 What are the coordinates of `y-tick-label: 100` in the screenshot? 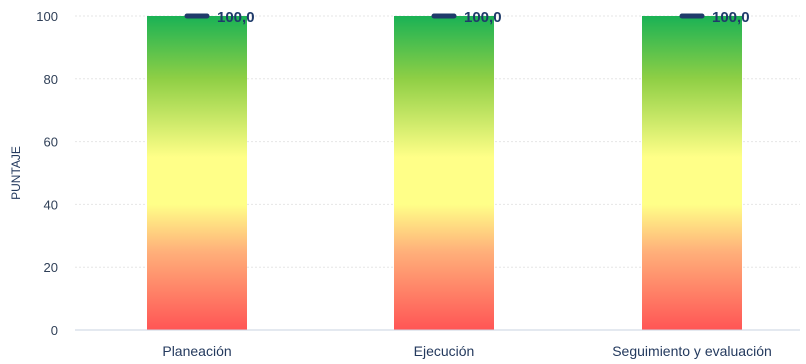 It's located at (47, 16).